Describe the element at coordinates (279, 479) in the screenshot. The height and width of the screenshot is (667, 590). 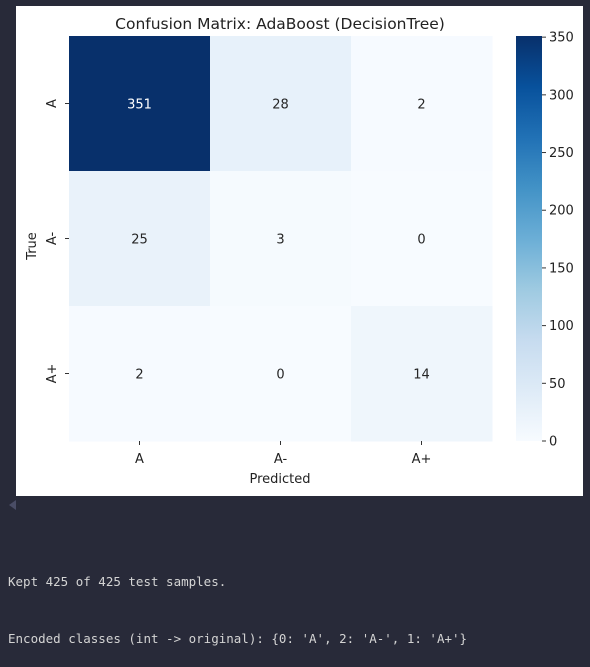
I see `x-axis-label: Predicted` at that location.